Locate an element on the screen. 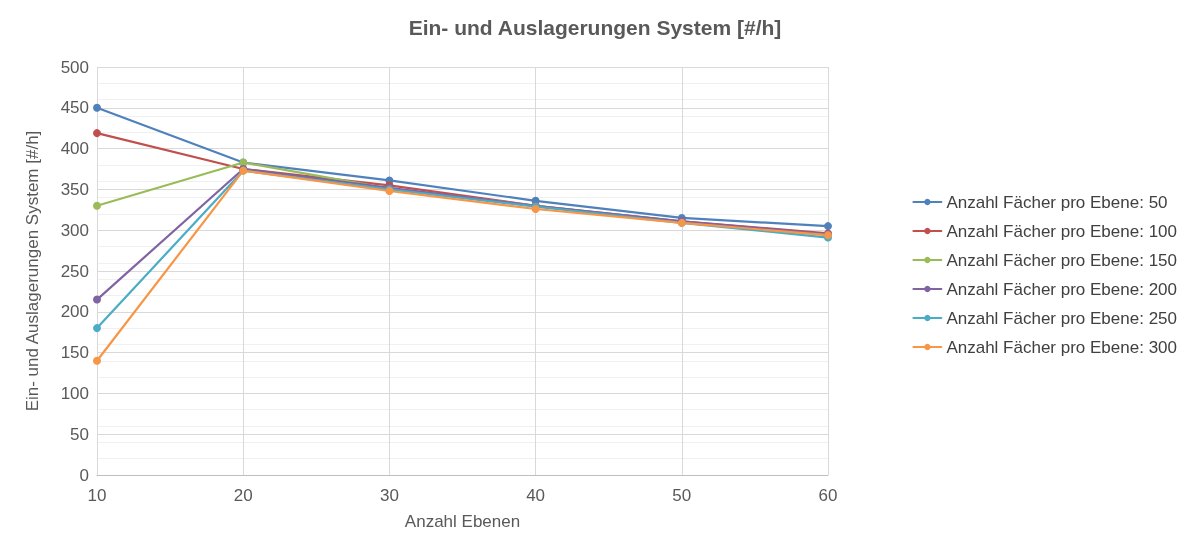 Image resolution: width=1190 pixels, height=549 pixels. legend-label: Anzahl Fächer pro Ebene: 50 is located at coordinates (1057, 202).